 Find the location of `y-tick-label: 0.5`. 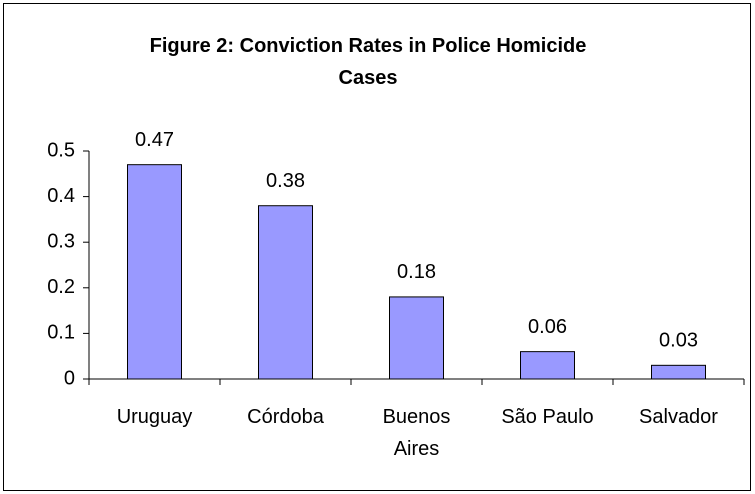

y-tick-label: 0.5 is located at coordinates (61, 150).